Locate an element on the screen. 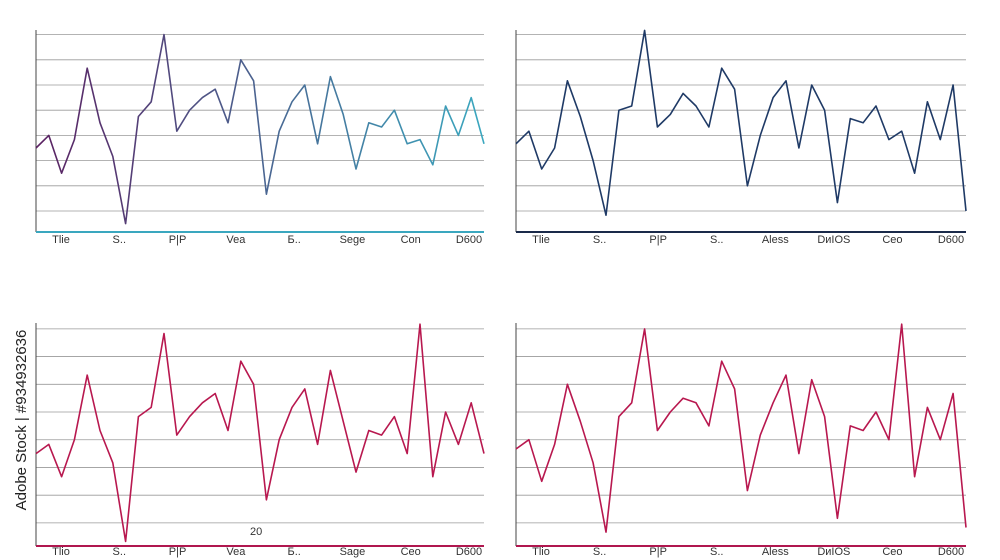  annotation: 20 is located at coordinates (256, 532).